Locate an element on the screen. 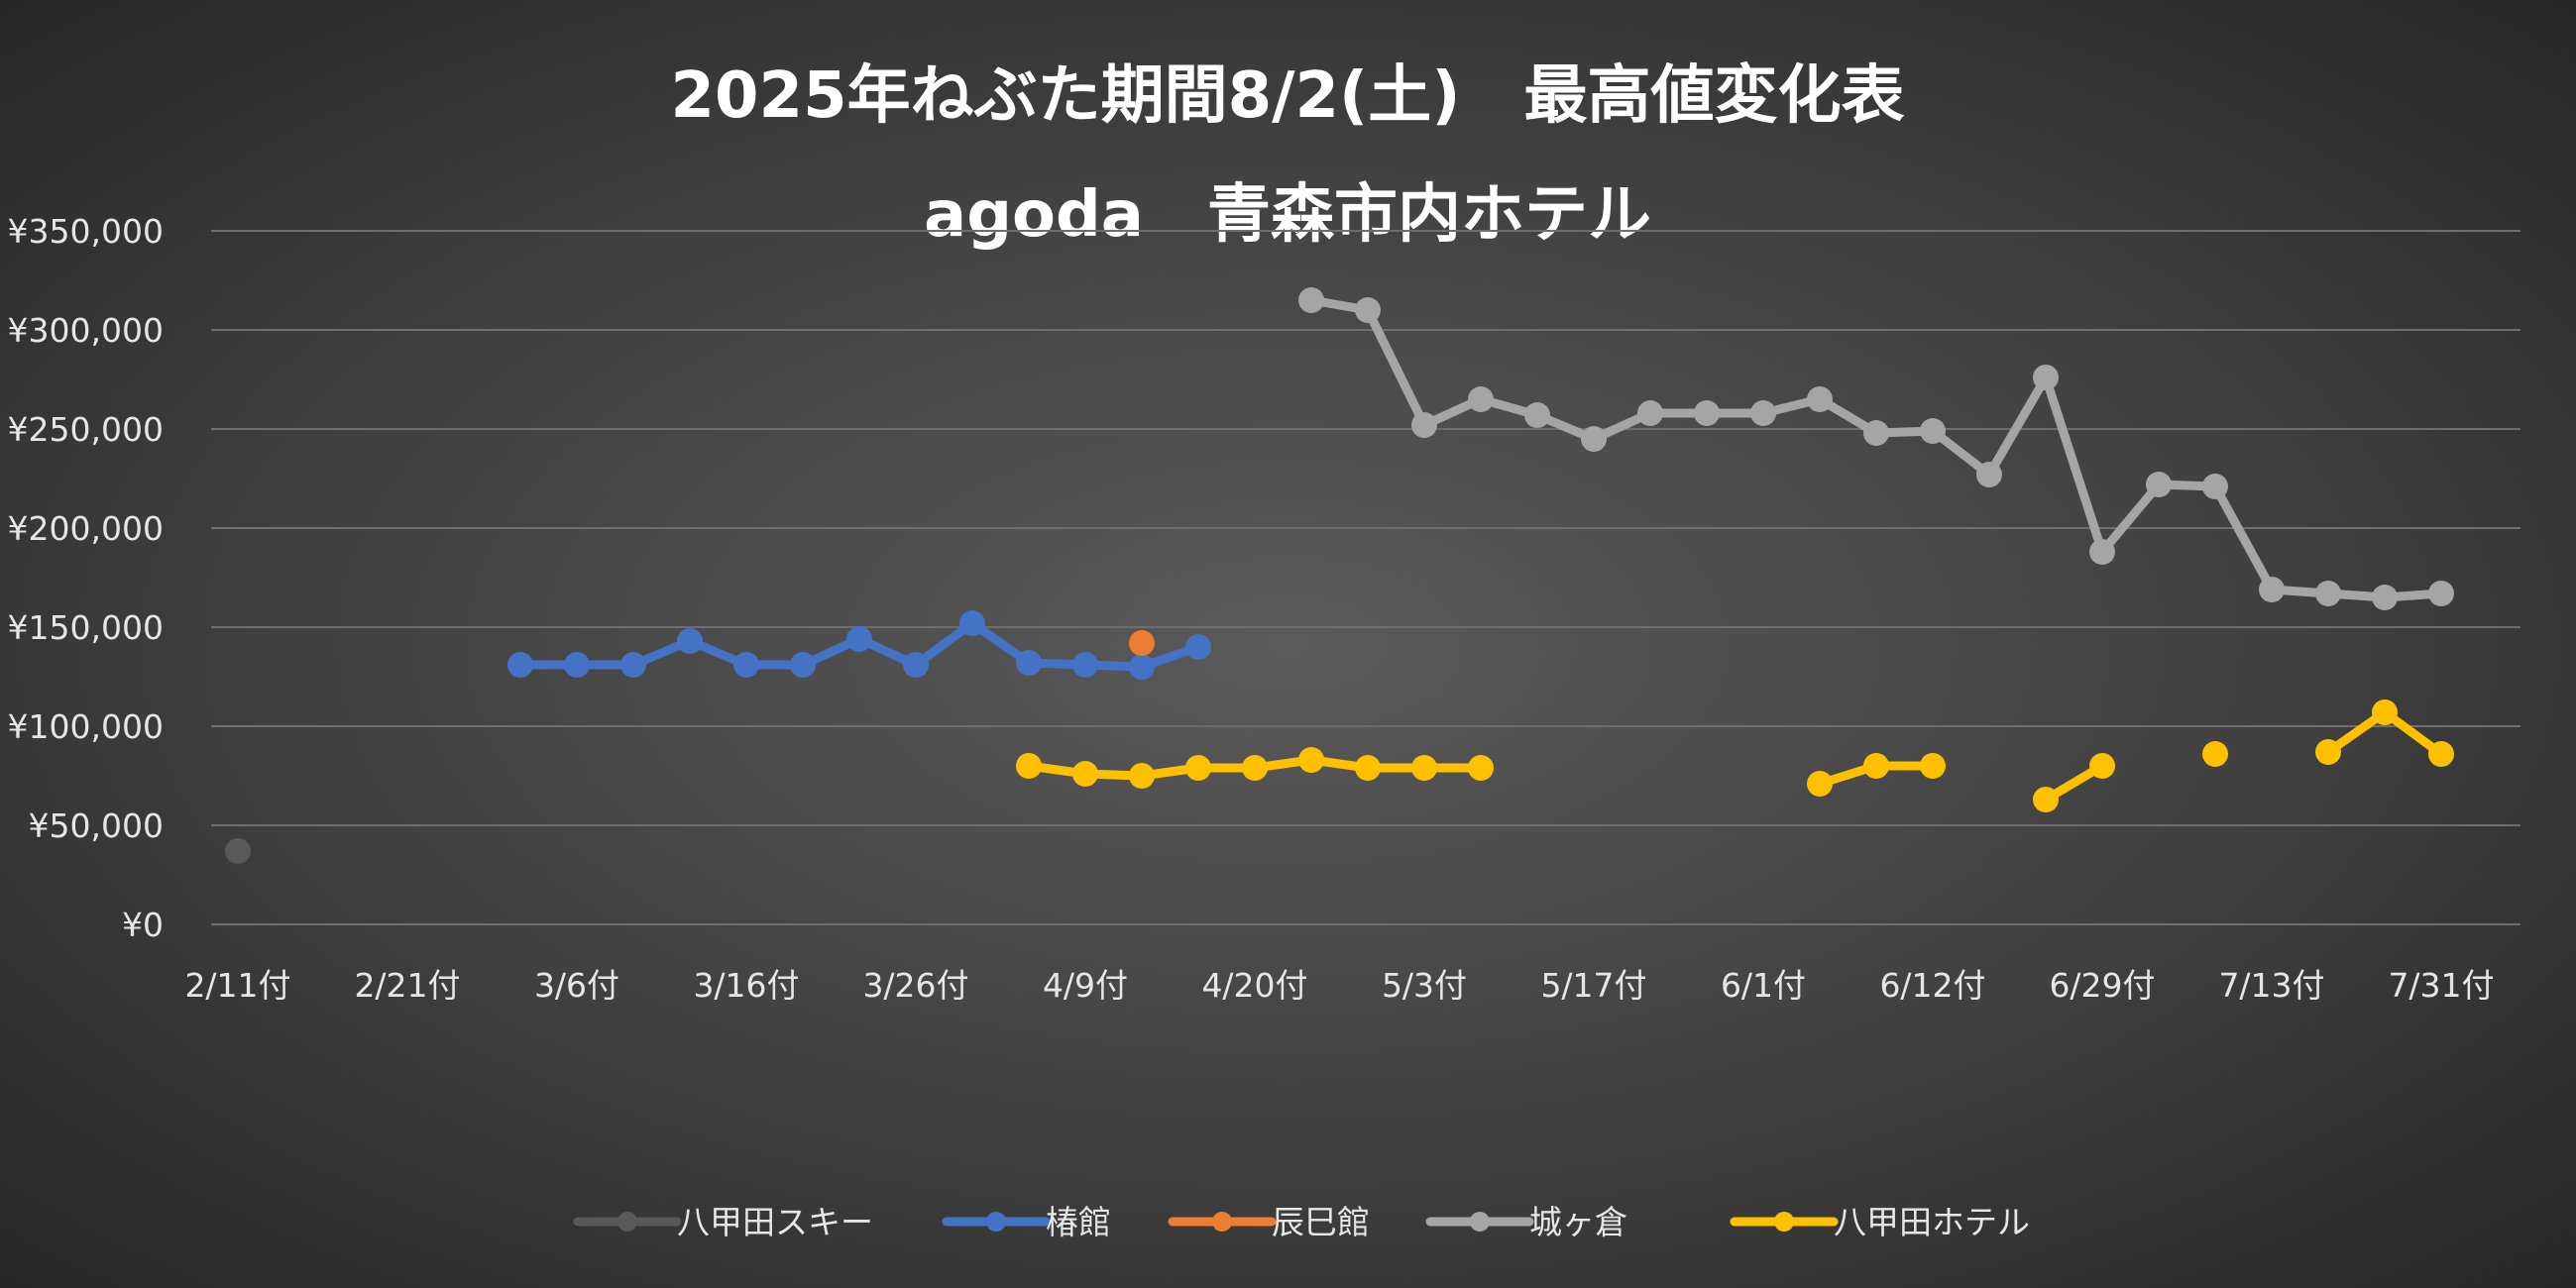 This screenshot has height=1288, width=2576. legend-item: 辰巳館 is located at coordinates (1269, 1222).